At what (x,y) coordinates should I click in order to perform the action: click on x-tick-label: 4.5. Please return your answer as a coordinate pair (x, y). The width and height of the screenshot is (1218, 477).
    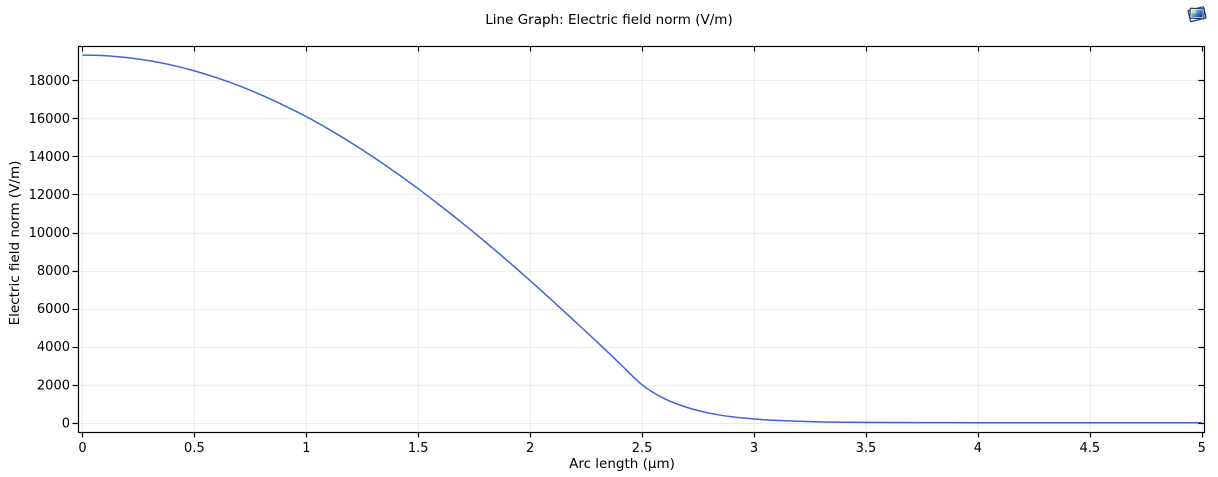
    Looking at the image, I should click on (1089, 448).